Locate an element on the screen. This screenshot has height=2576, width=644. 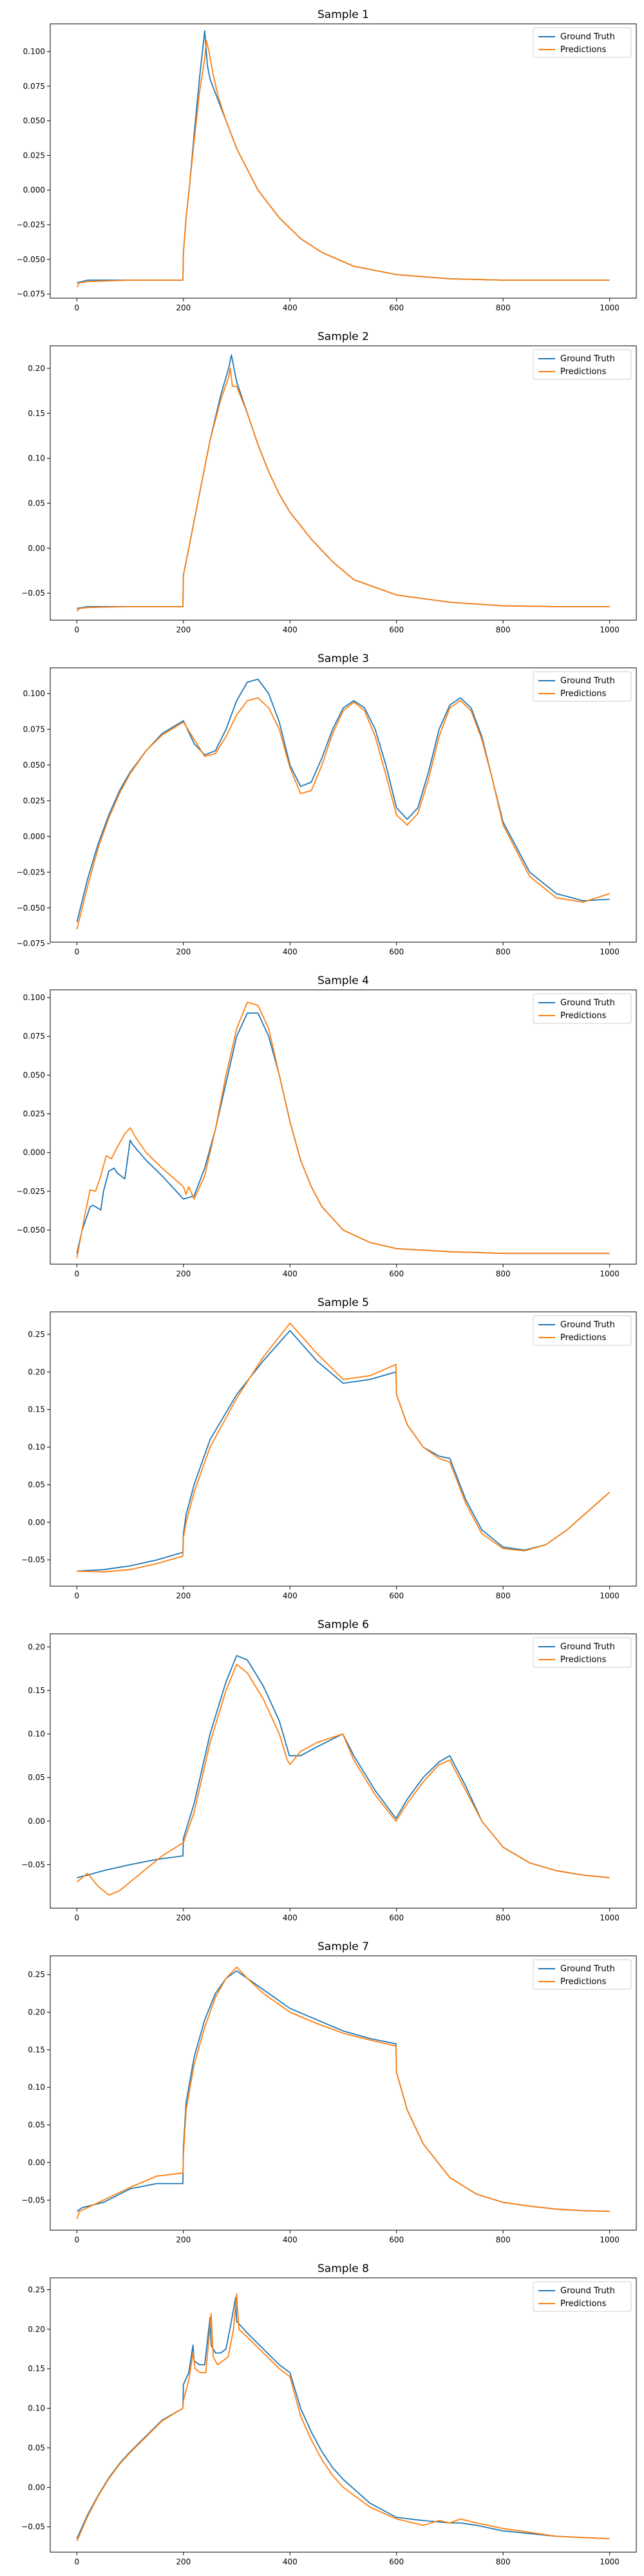
y-tick-label: −0.050 is located at coordinates (31, 1230).